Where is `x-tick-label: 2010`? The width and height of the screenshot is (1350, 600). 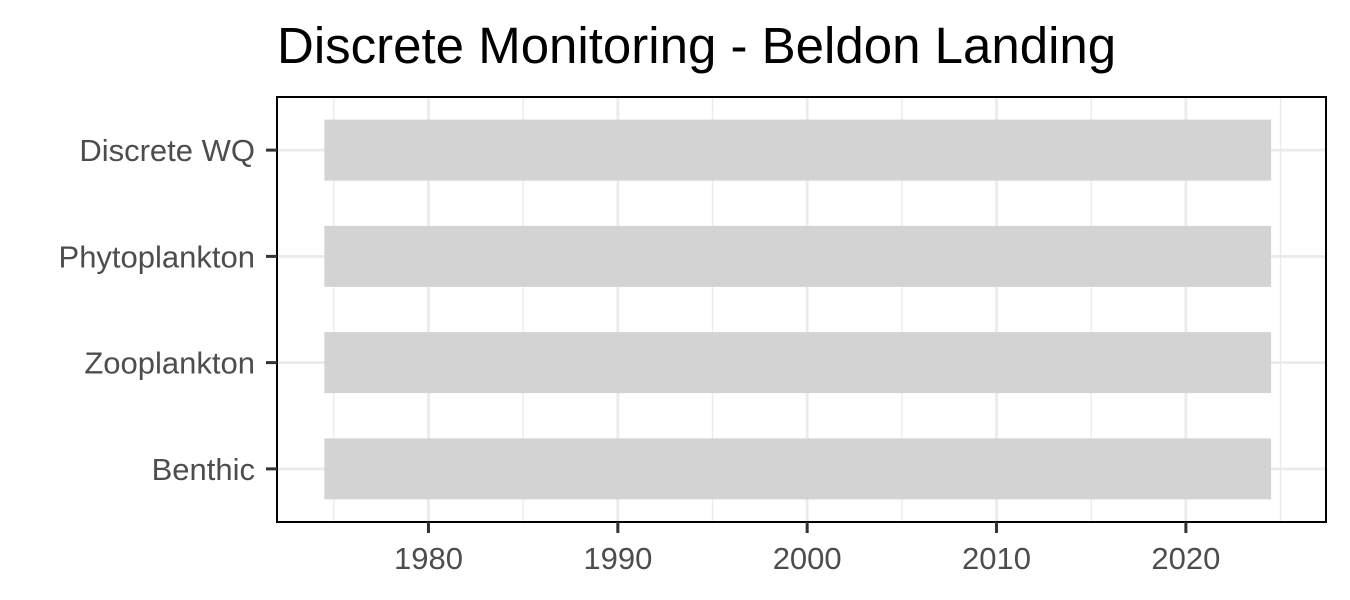
x-tick-label: 2010 is located at coordinates (996, 558).